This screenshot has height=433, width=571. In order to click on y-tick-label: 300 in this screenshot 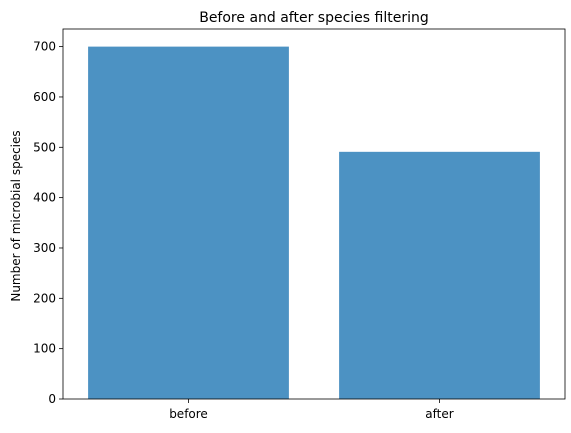, I will do `click(44, 248)`.